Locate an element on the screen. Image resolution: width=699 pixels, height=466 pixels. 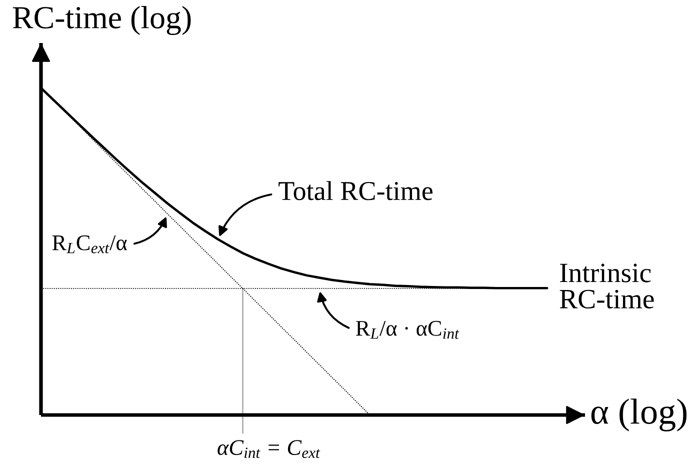
text: αC$_{int}$ = C$_{ext}$ is located at coordinates (269, 449).